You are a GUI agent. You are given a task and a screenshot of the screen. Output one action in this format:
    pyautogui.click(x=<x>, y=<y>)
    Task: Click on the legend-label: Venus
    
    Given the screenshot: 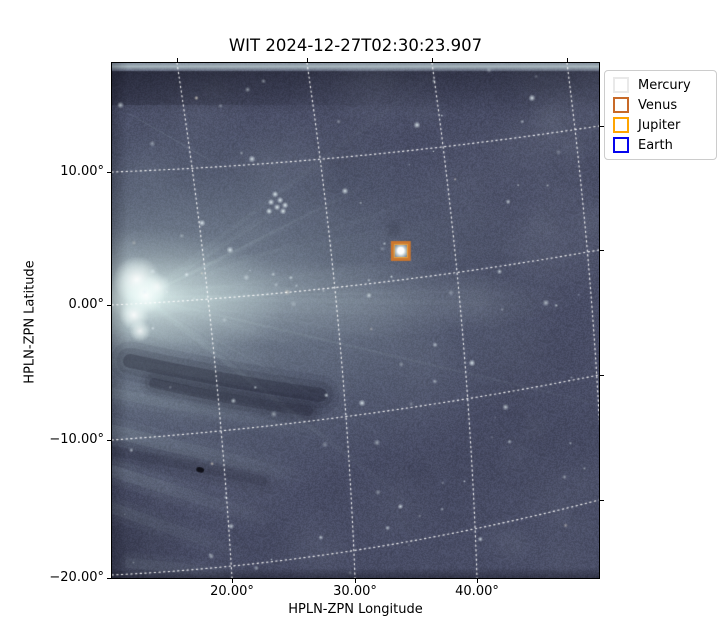 What is the action you would take?
    pyautogui.click(x=658, y=105)
    